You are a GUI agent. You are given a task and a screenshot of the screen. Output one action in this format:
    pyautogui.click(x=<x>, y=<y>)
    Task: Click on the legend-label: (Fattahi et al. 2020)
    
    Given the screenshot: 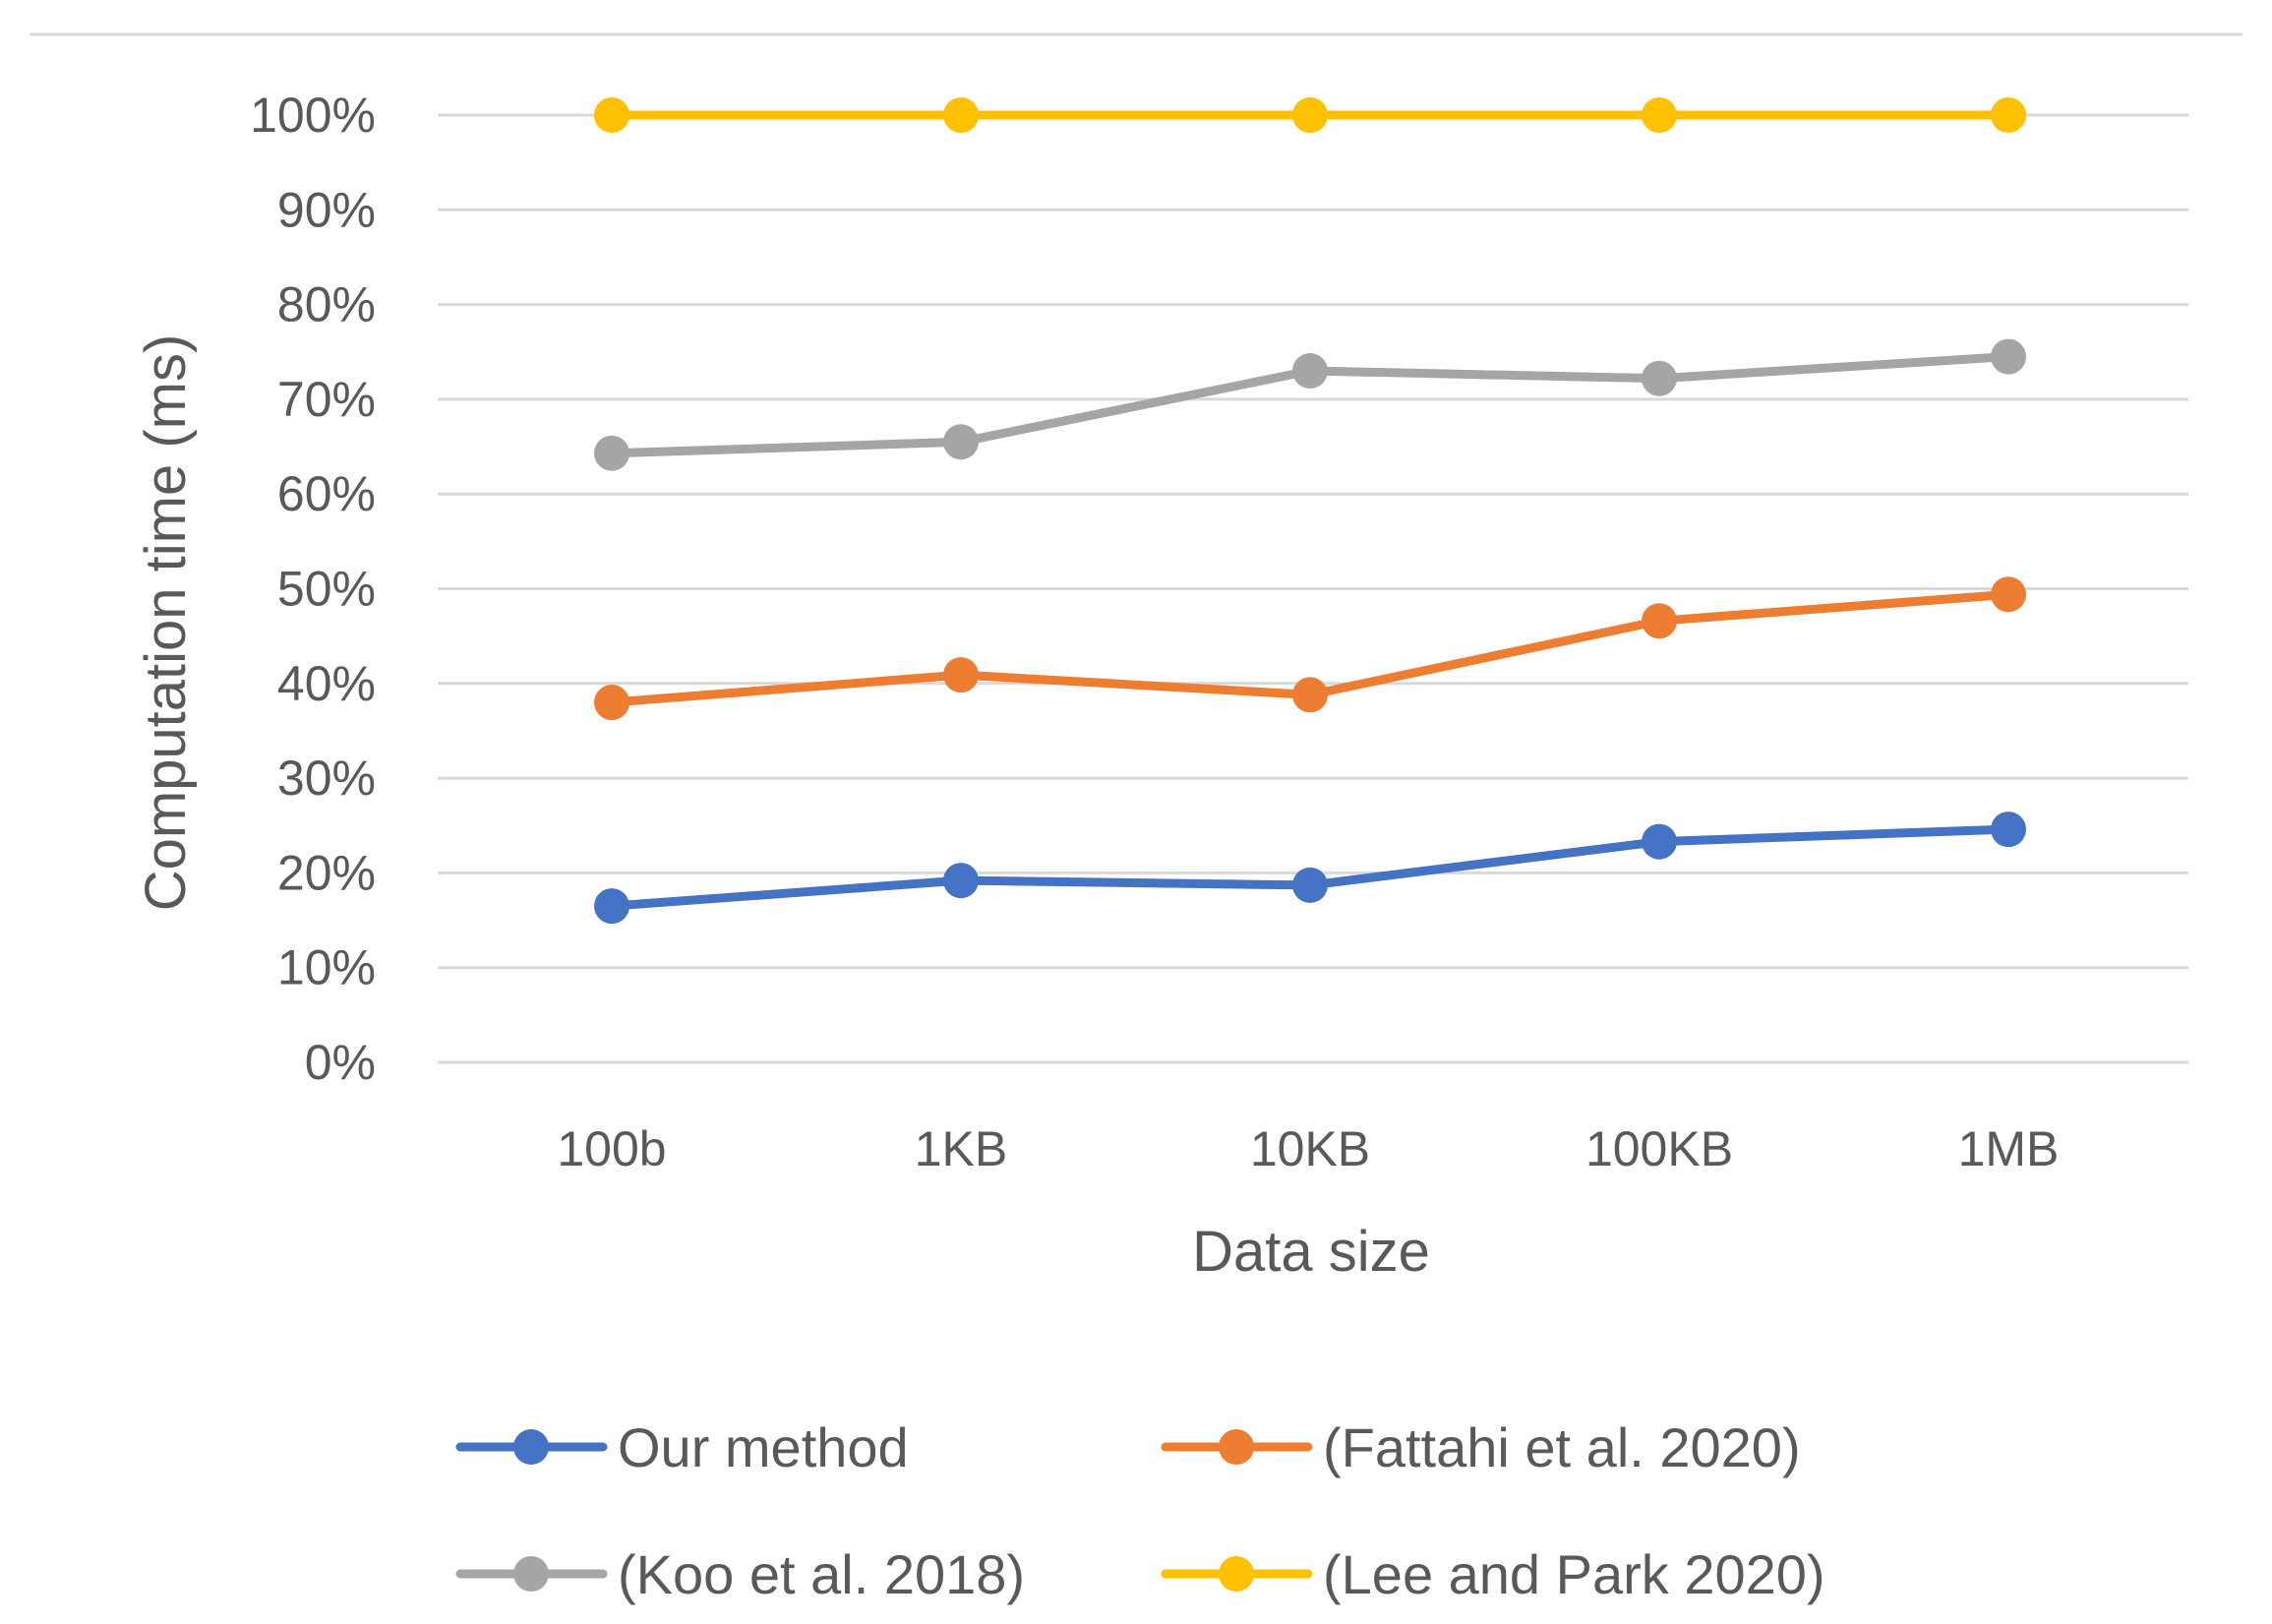 What is the action you would take?
    pyautogui.click(x=1562, y=1447)
    